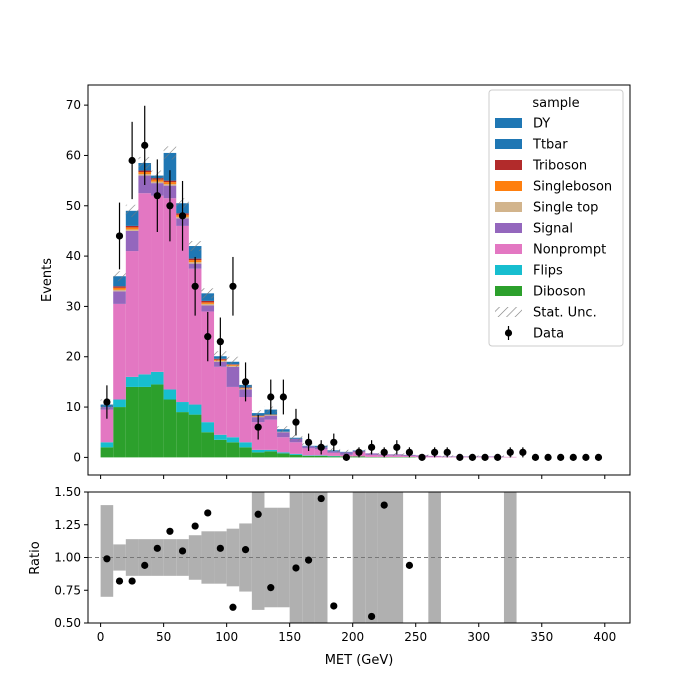 This screenshot has height=700, width=700. What do you see at coordinates (35, 557) in the screenshot?
I see `ratio-y-axis-label: Ratio` at bounding box center [35, 557].